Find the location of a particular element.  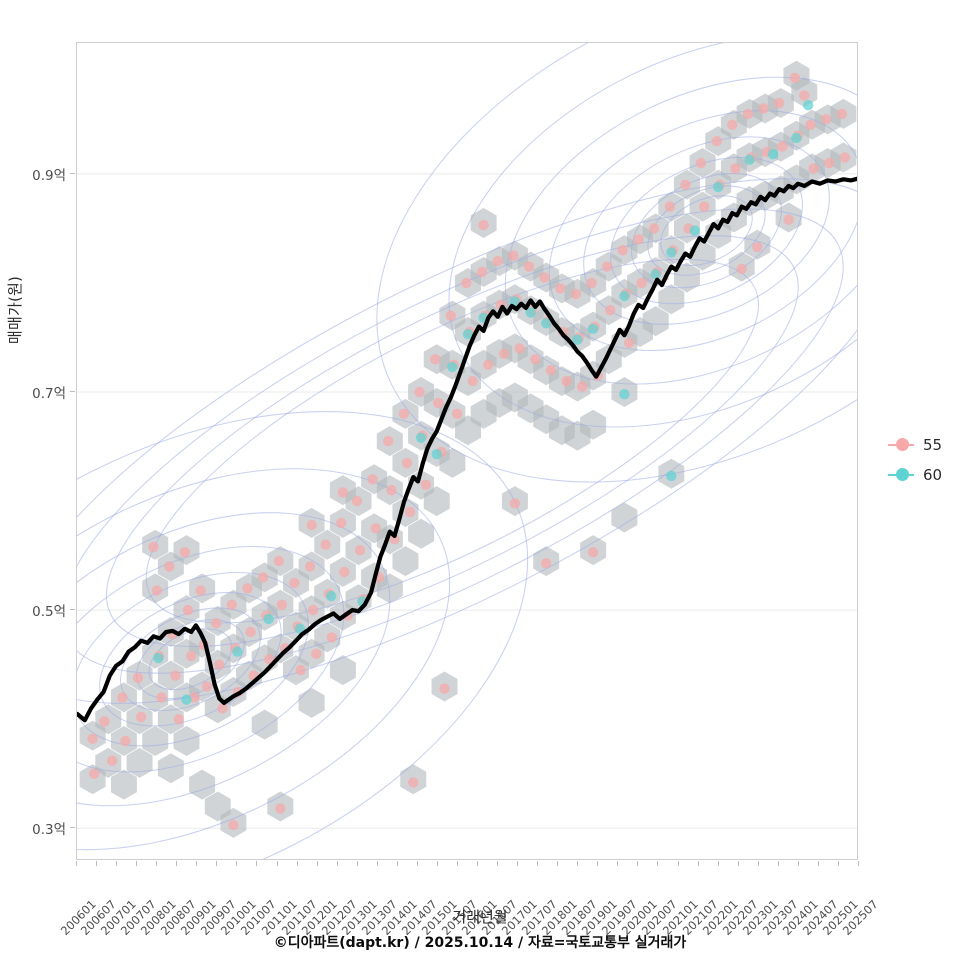

legend-label: 55 is located at coordinates (933, 445).